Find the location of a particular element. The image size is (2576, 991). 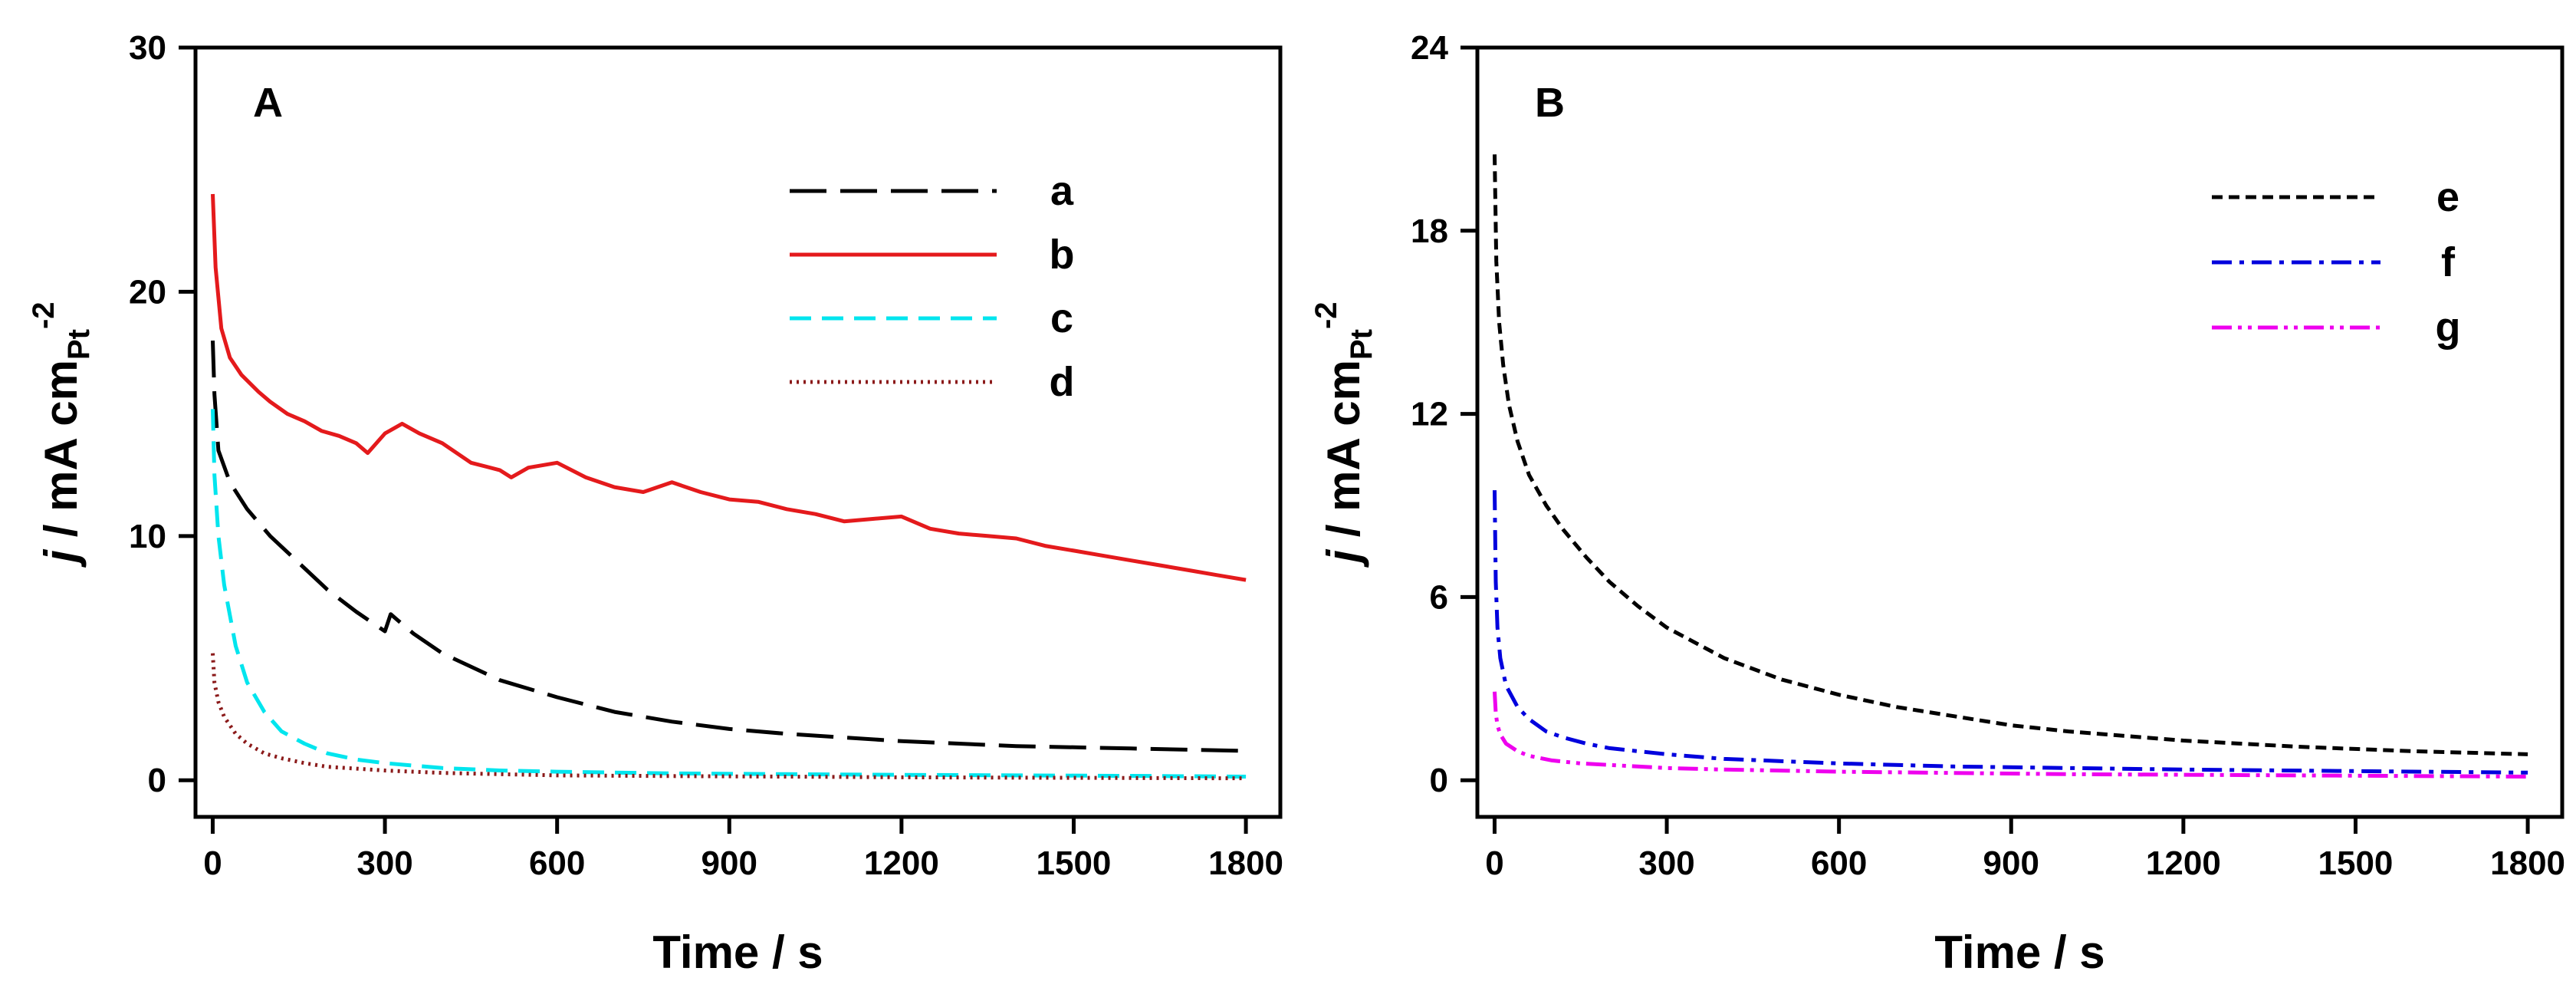

y-tick-label: 20 is located at coordinates (148, 292).